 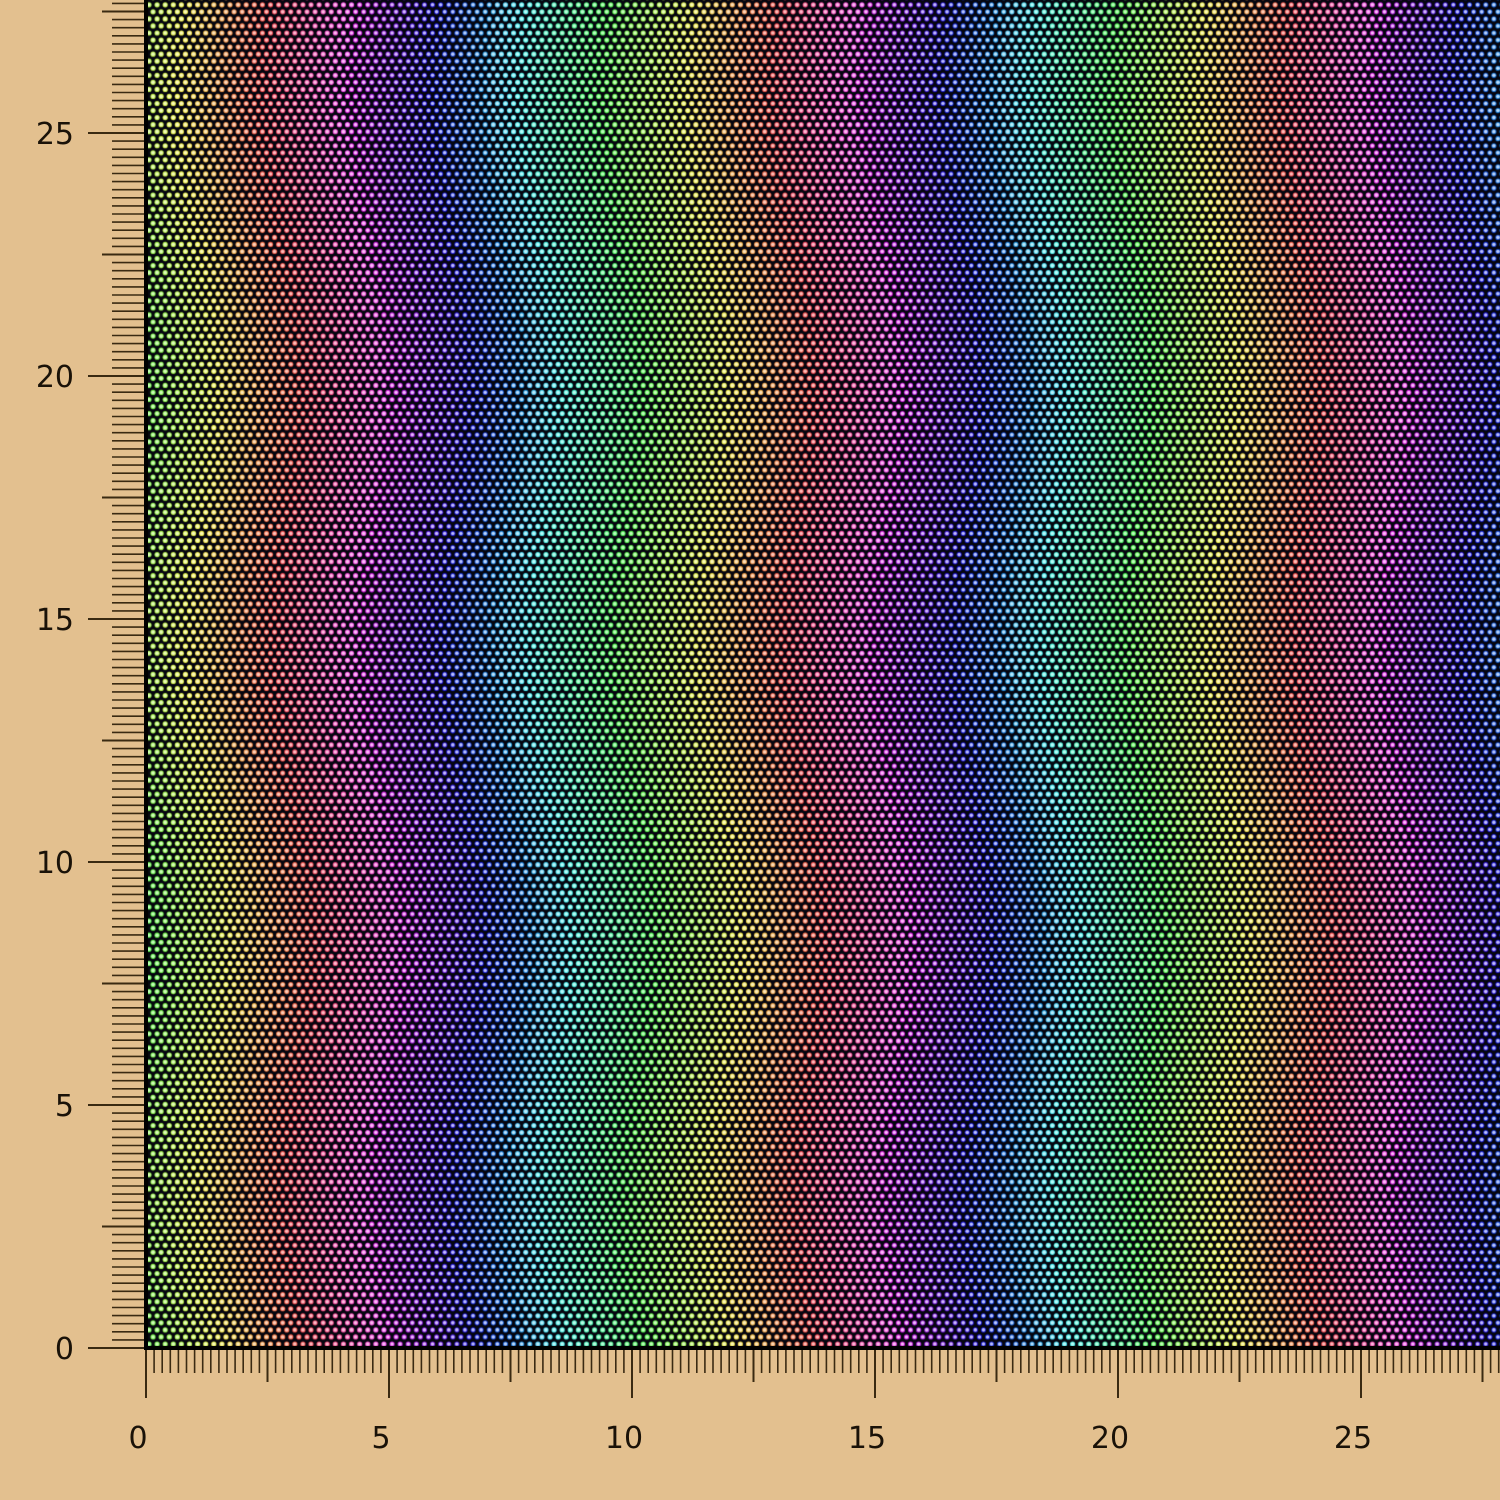 What do you see at coordinates (137, 1438) in the screenshot?
I see `x-tick-label: 0` at bounding box center [137, 1438].